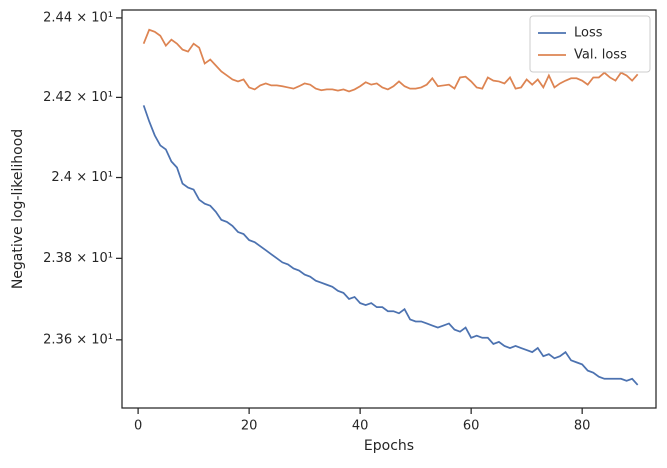 The image size is (667, 468). I want to click on series-line, so click(390, 60).